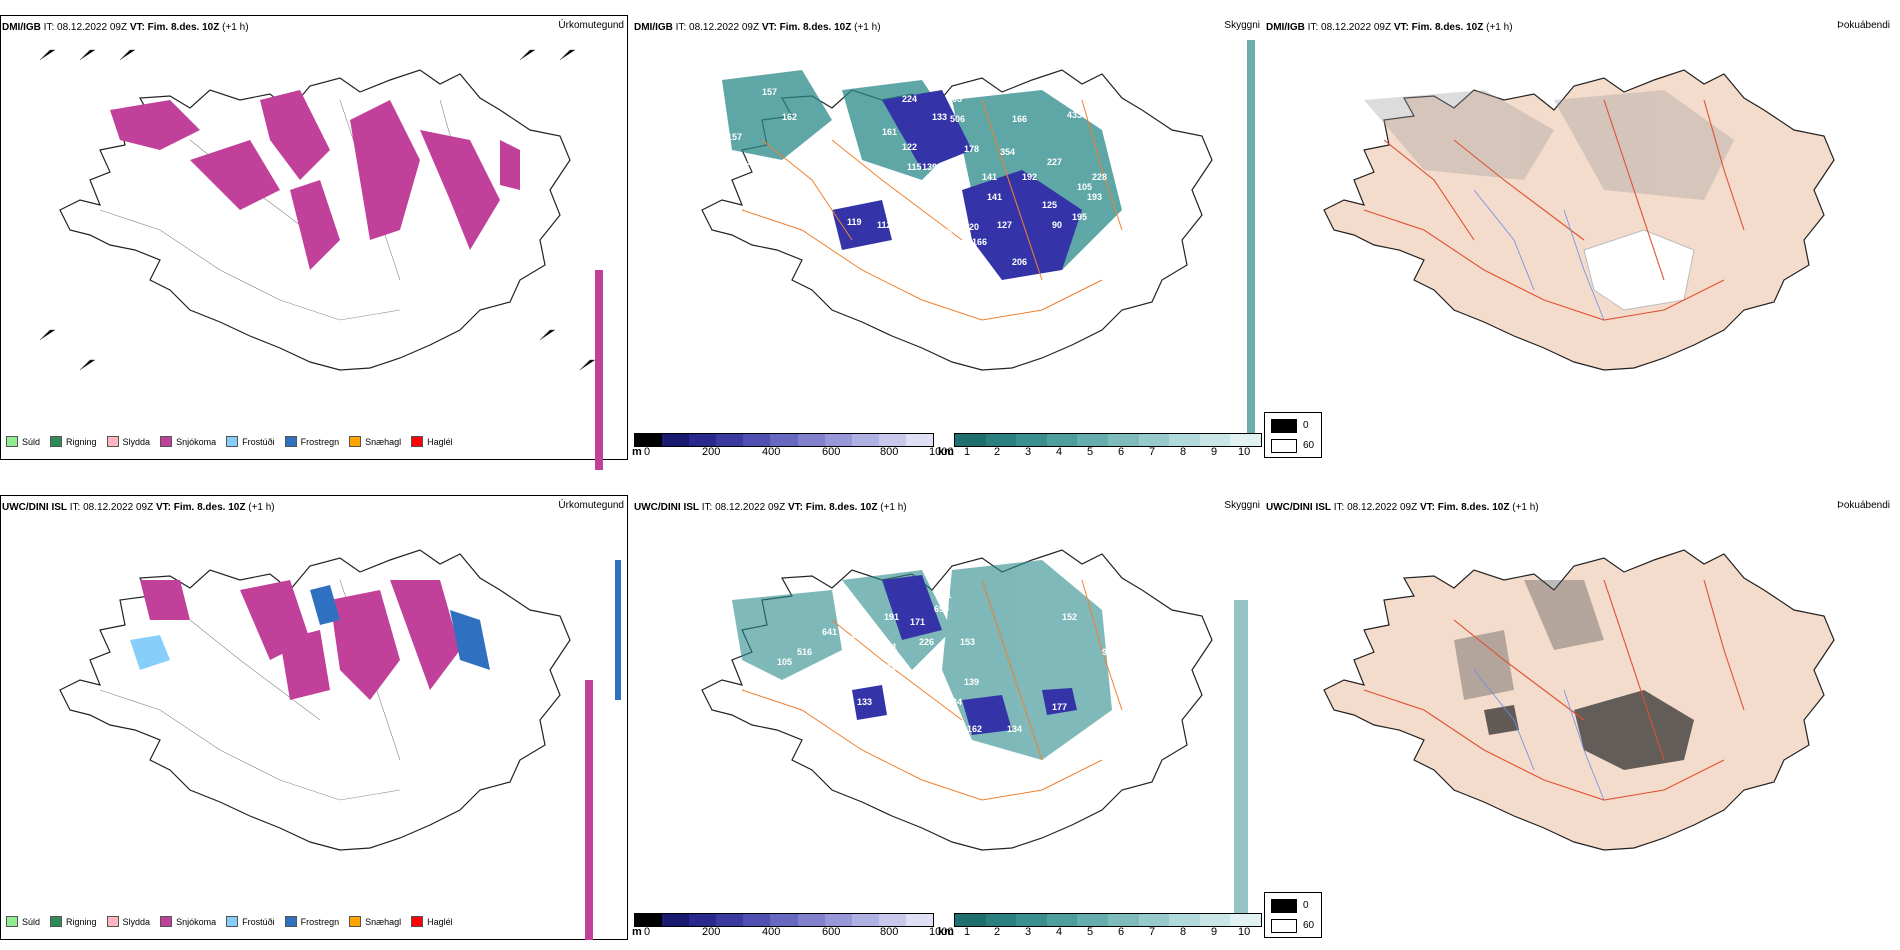 The height and width of the screenshot is (950, 1900). I want to click on tick-label: 2, so click(997, 452).